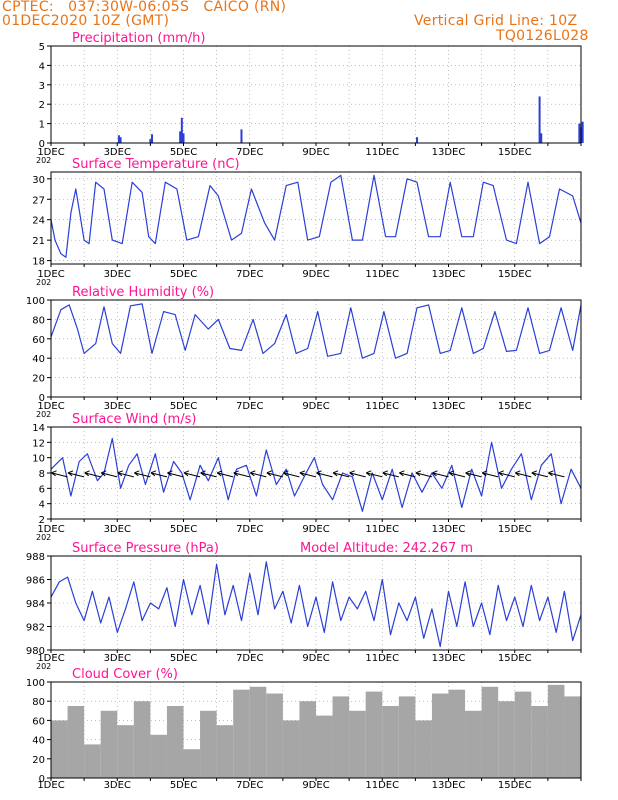  What do you see at coordinates (38, 180) in the screenshot?
I see `y-tick-label: 30` at bounding box center [38, 180].